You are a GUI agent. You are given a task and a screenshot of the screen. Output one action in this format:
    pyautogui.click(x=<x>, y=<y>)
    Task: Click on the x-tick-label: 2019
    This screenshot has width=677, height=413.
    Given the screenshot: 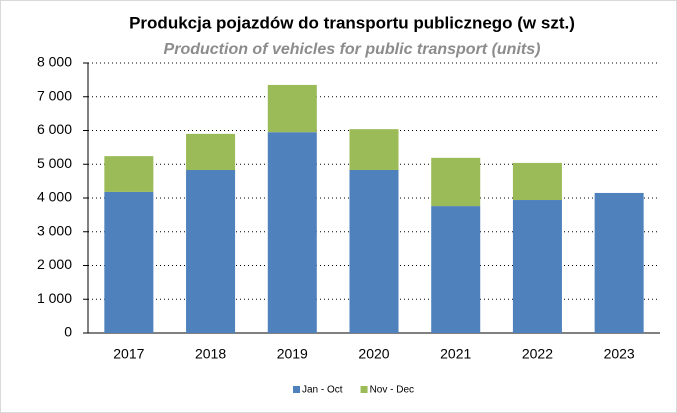 What is the action you would take?
    pyautogui.click(x=292, y=354)
    